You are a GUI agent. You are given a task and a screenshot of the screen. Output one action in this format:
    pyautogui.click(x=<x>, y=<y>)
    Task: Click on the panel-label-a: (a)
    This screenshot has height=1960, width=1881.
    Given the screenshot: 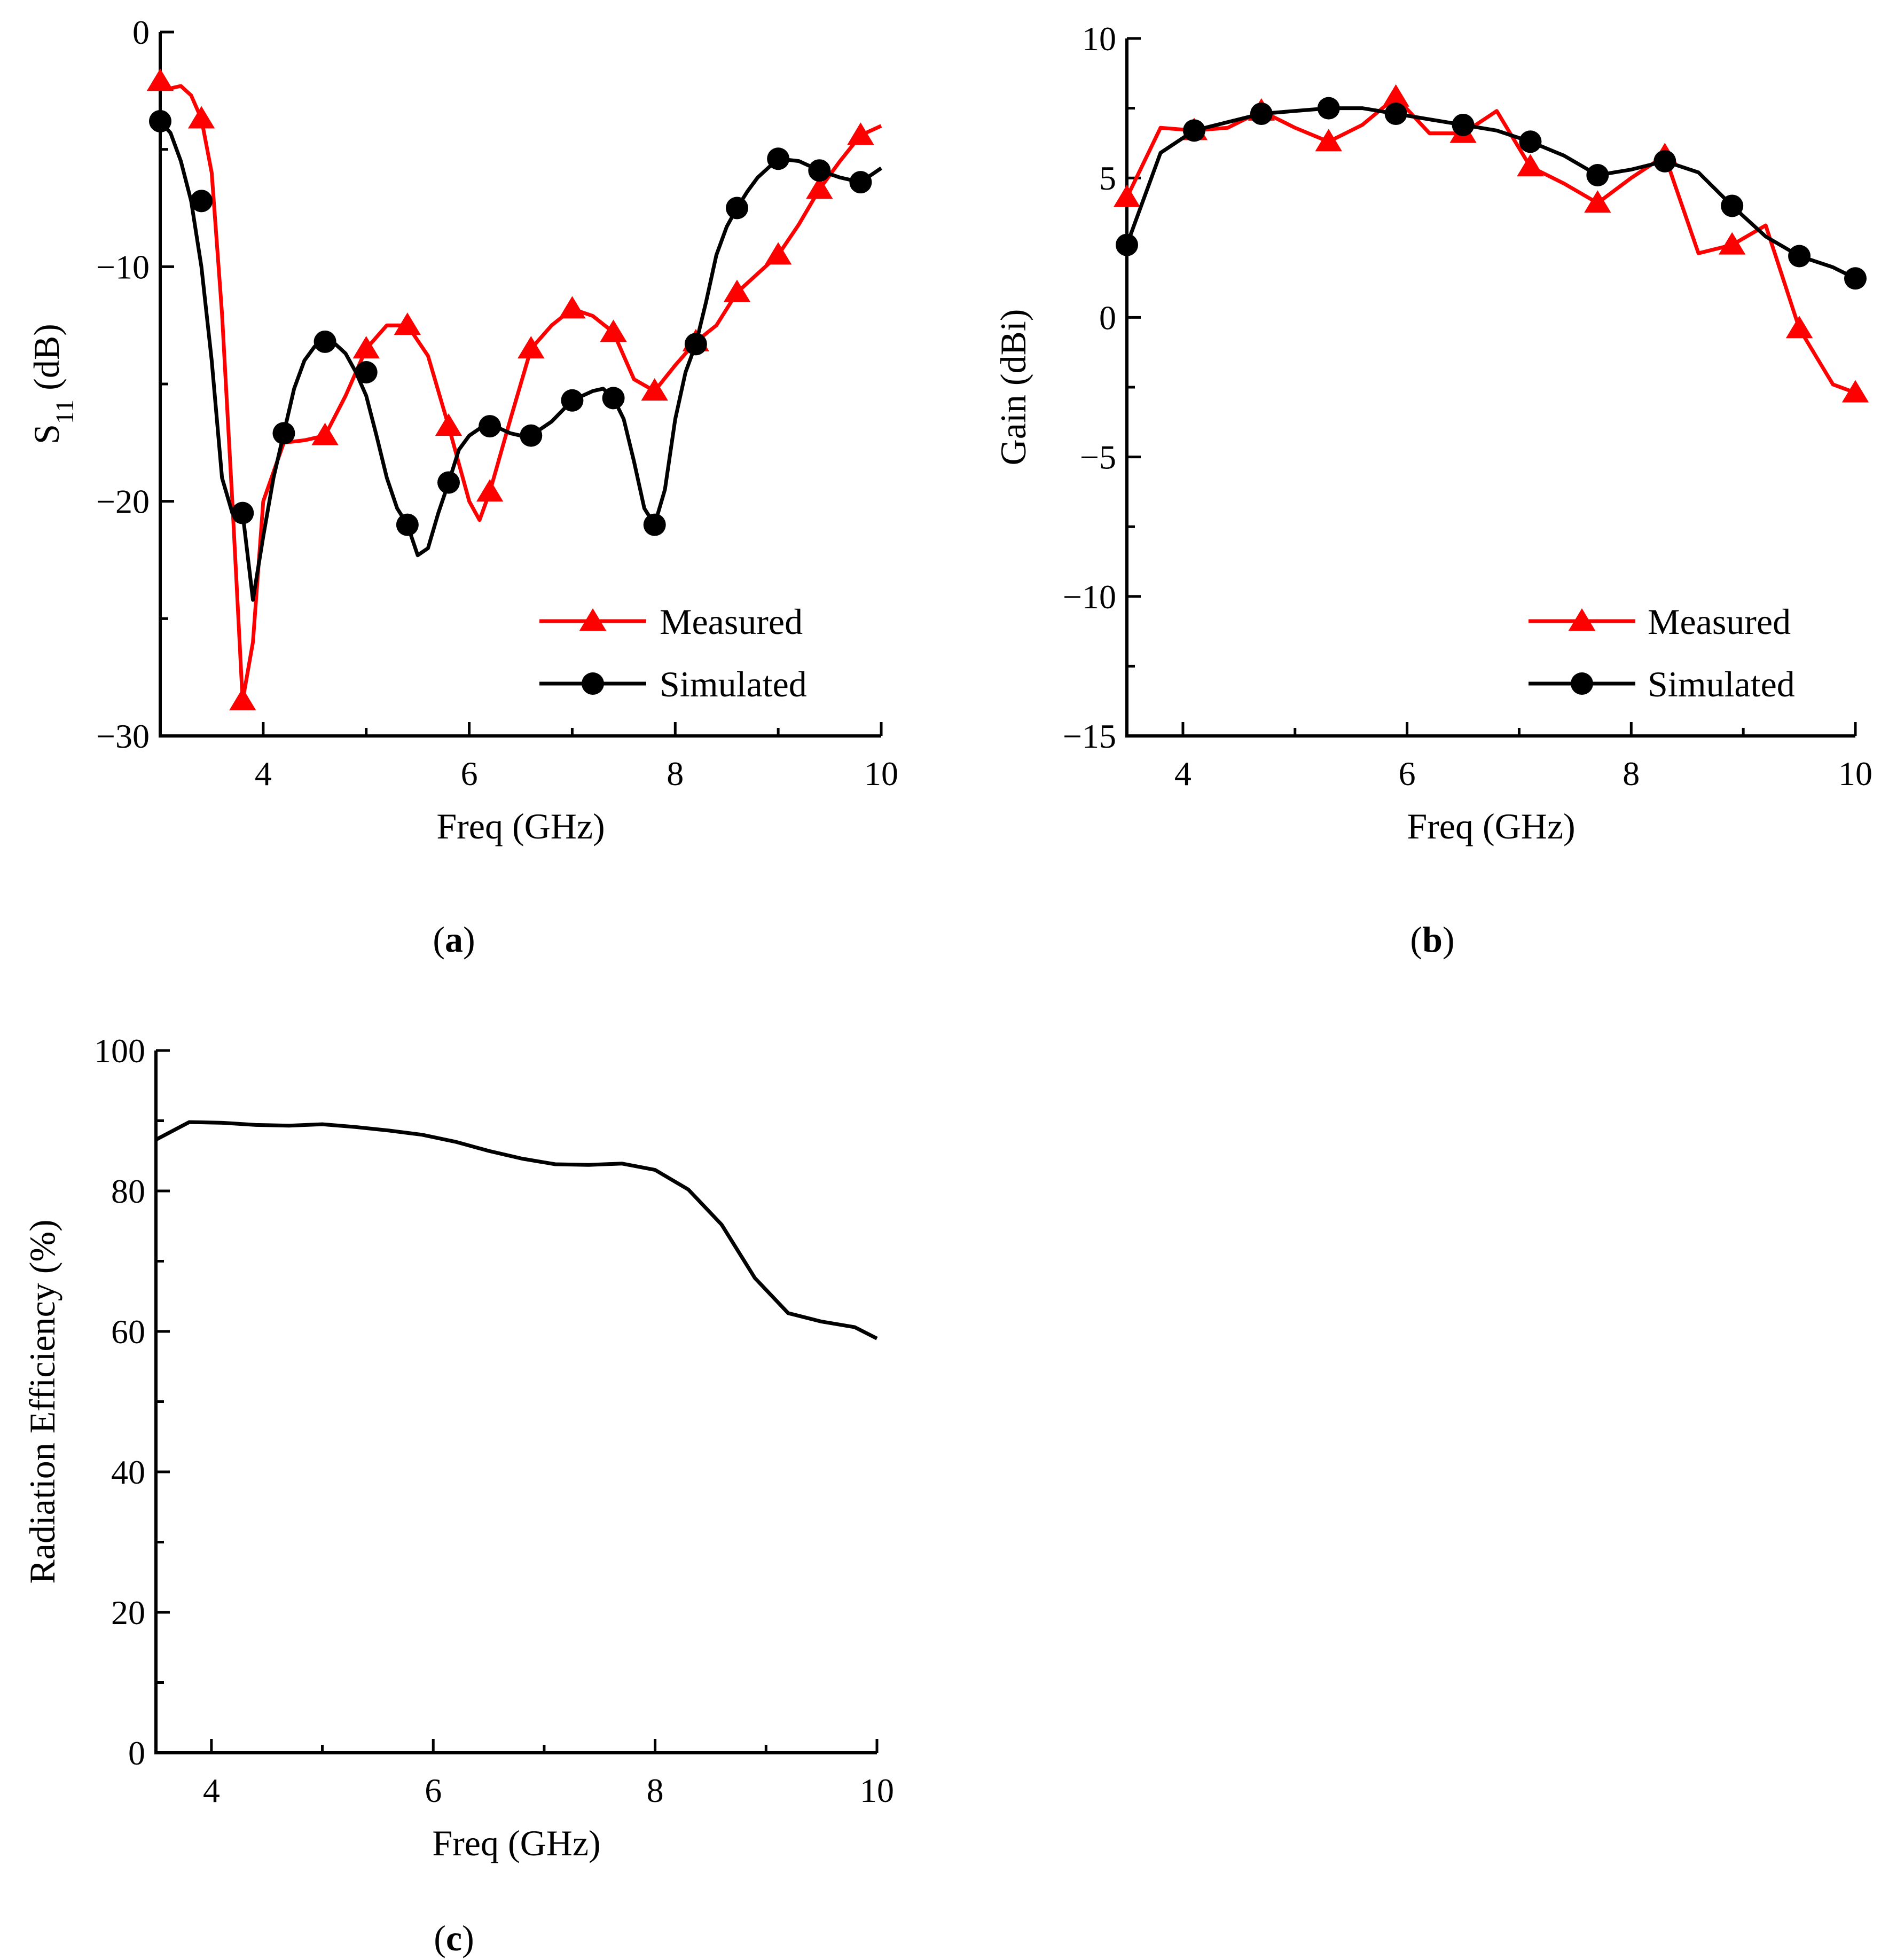 What is the action you would take?
    pyautogui.click(x=454, y=939)
    